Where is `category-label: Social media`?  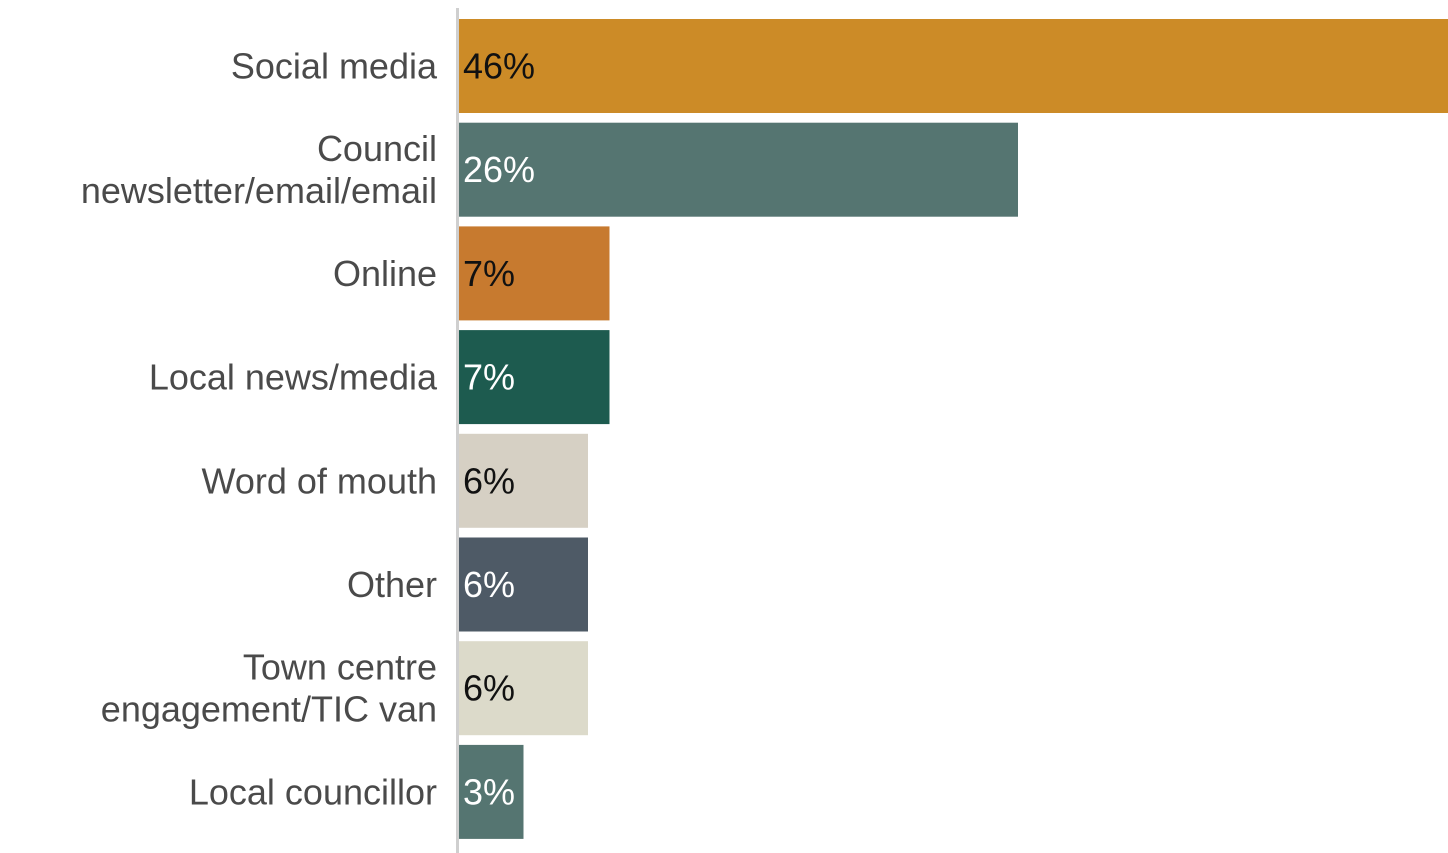 category-label: Social media is located at coordinates (334, 66).